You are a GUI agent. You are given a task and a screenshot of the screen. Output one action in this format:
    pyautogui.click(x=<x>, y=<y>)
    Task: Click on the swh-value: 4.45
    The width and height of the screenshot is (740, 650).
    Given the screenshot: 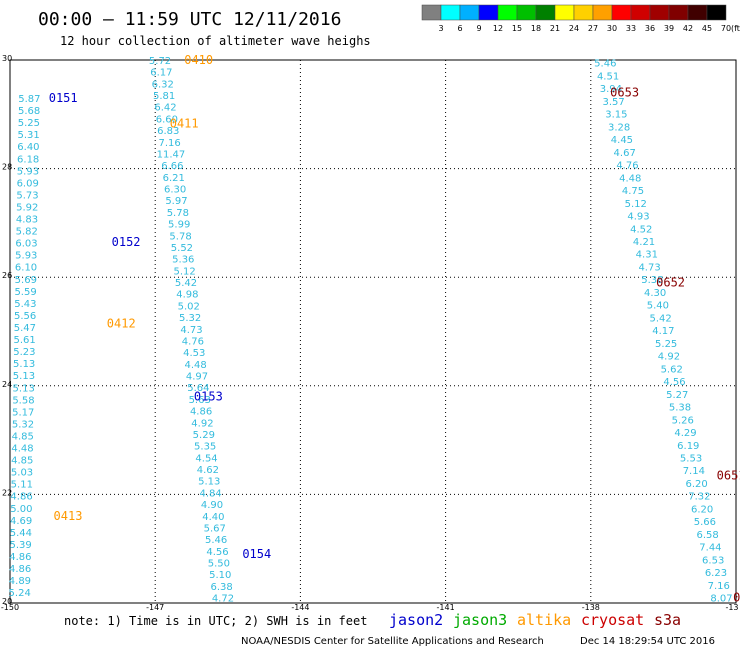 What is the action you would take?
    pyautogui.click(x=622, y=140)
    